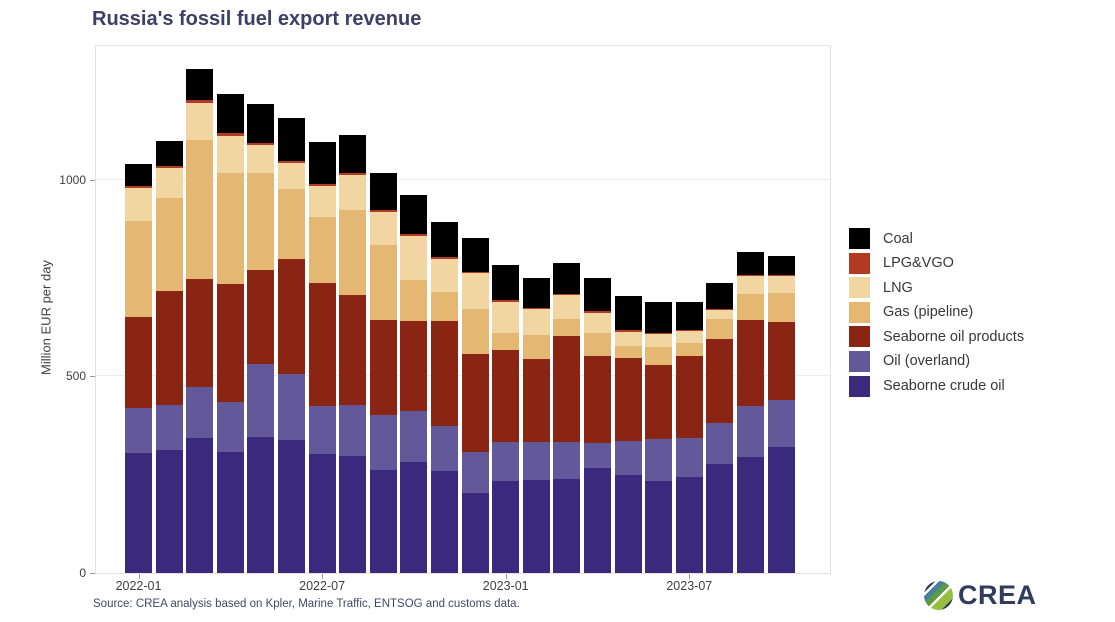  Describe the element at coordinates (475, 272) in the screenshot. I see `bar-segment-2022-12-lpg-vgo` at that location.